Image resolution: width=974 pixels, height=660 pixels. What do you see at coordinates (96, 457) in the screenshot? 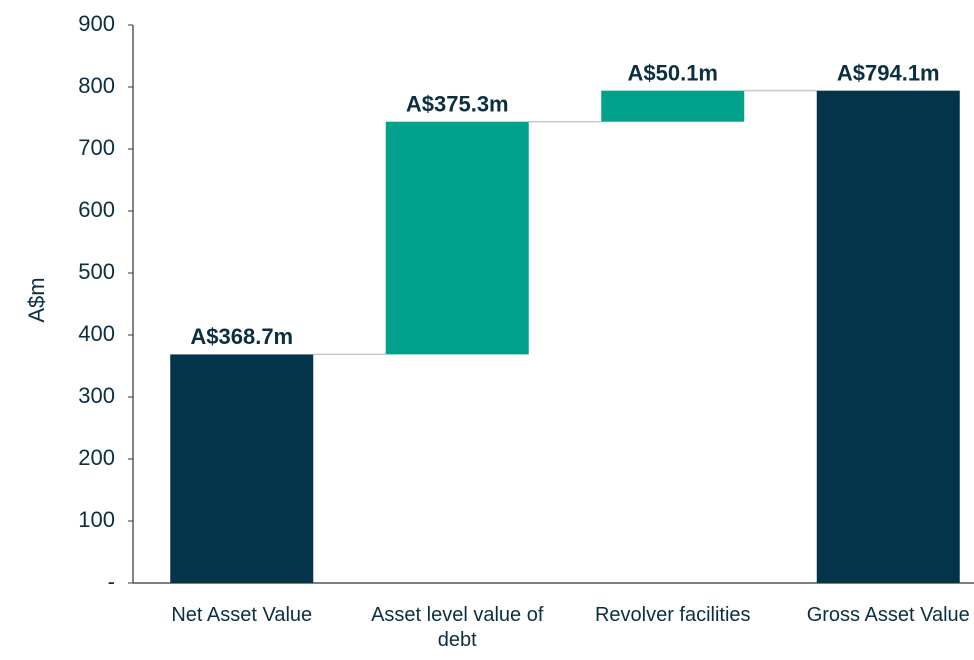
I see `y-tick-label: 200` at bounding box center [96, 457].